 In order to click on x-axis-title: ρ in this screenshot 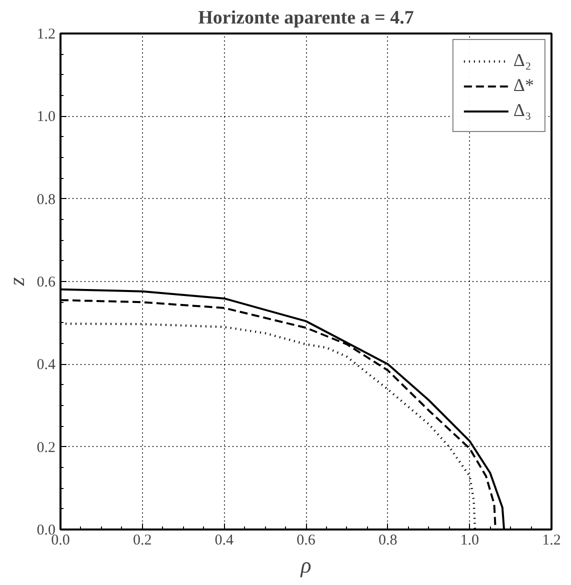, I will do `click(306, 565)`.